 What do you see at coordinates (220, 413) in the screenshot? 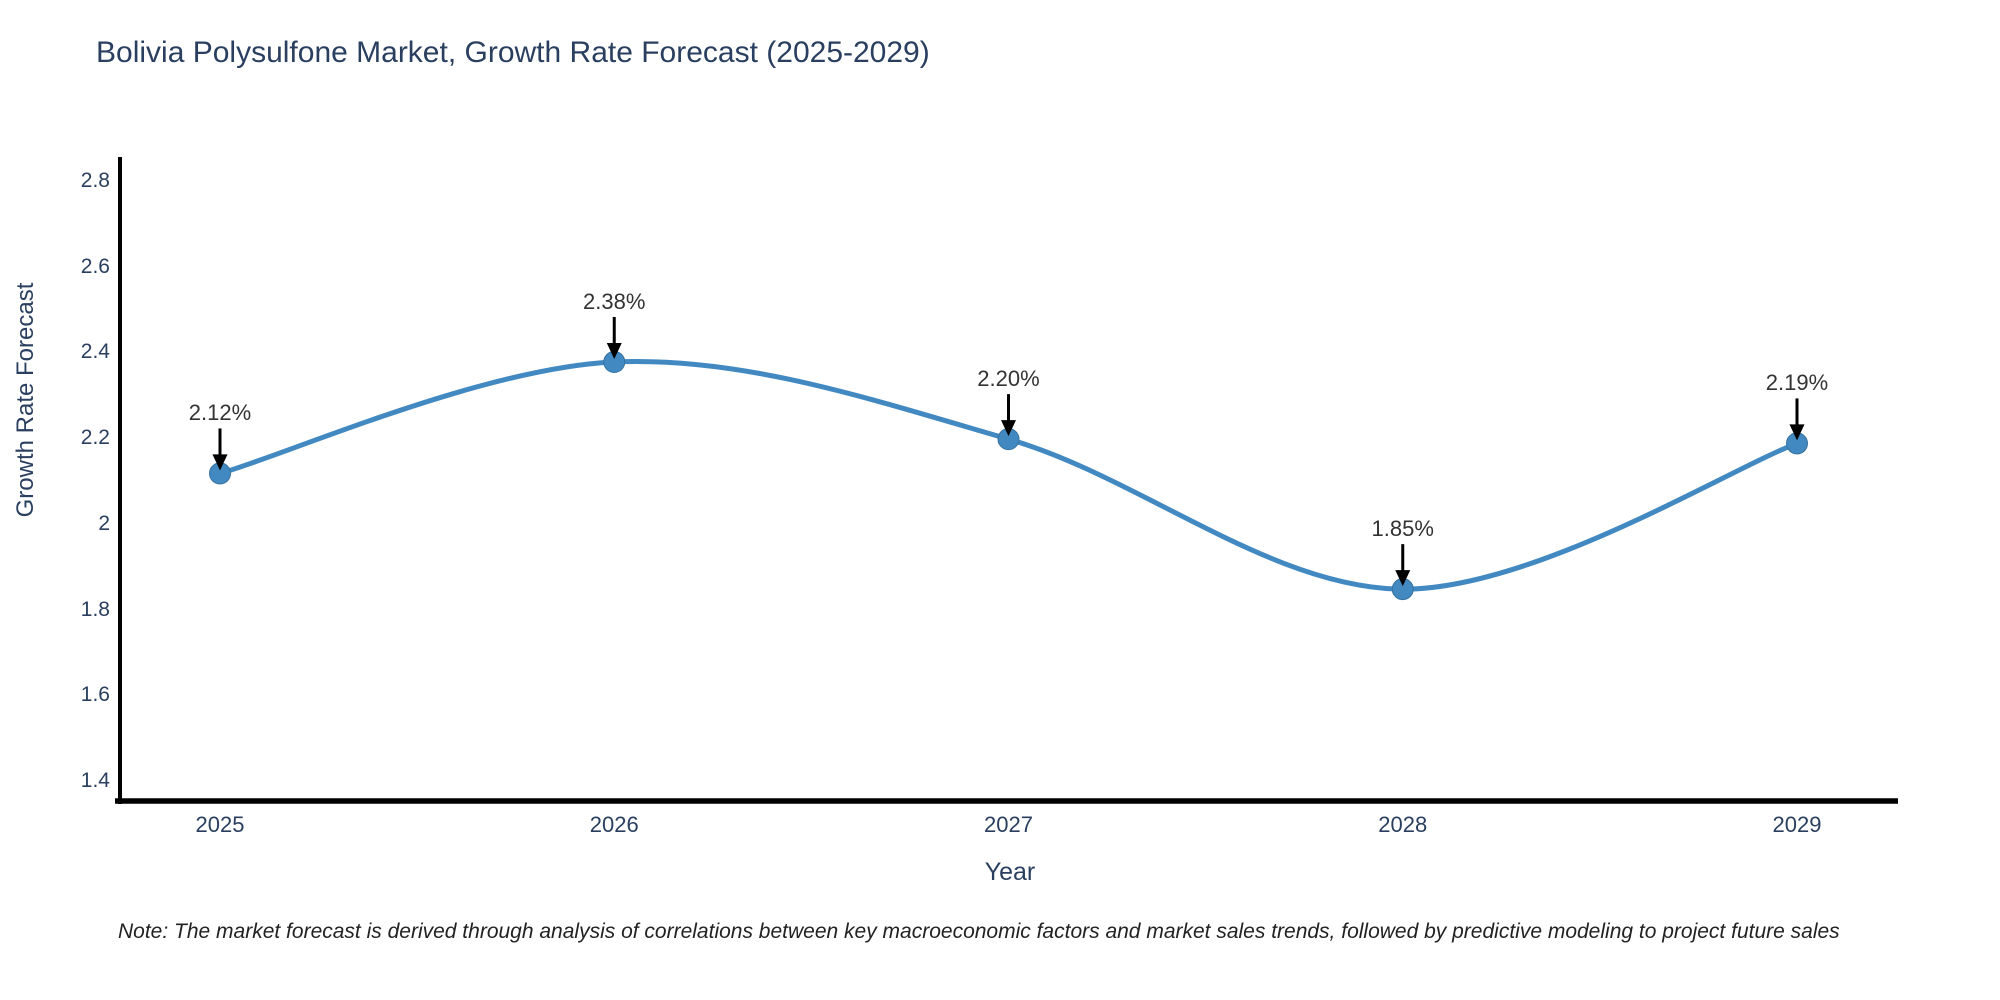
I see `point-annotation-label: 2.12%` at bounding box center [220, 413].